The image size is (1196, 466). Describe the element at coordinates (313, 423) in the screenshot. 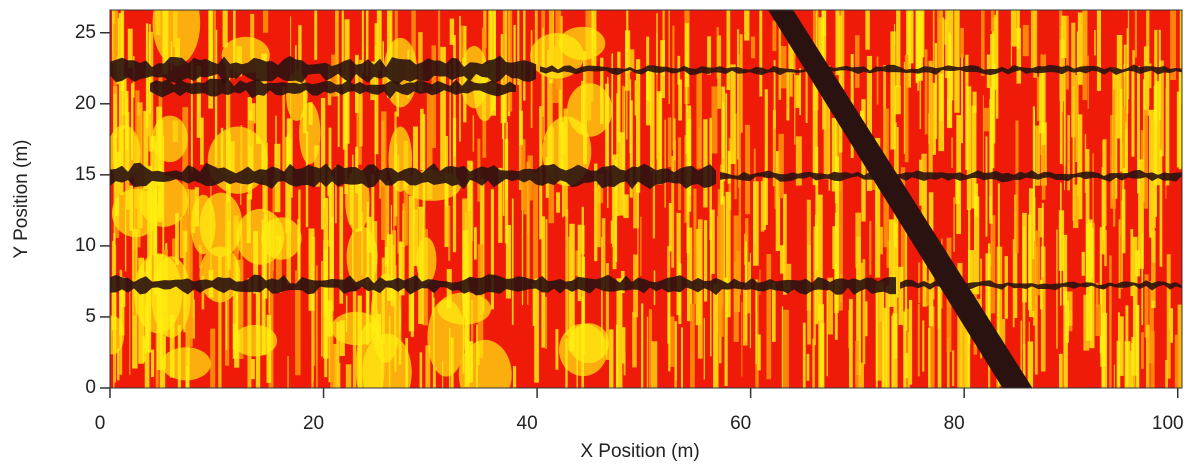

I see `x-tick-label: 20` at that location.